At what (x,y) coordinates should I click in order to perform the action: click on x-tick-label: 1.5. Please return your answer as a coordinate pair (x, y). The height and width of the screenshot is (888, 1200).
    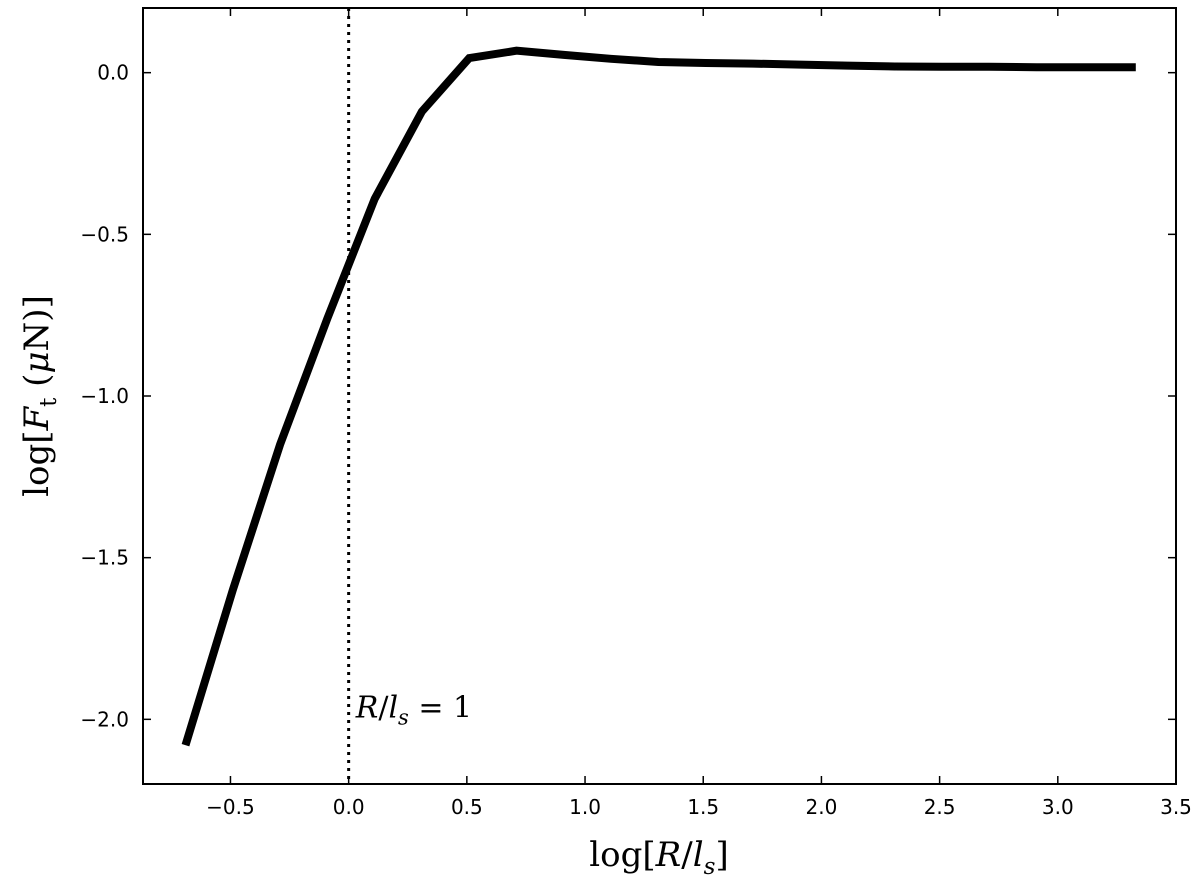
    Looking at the image, I should click on (703, 807).